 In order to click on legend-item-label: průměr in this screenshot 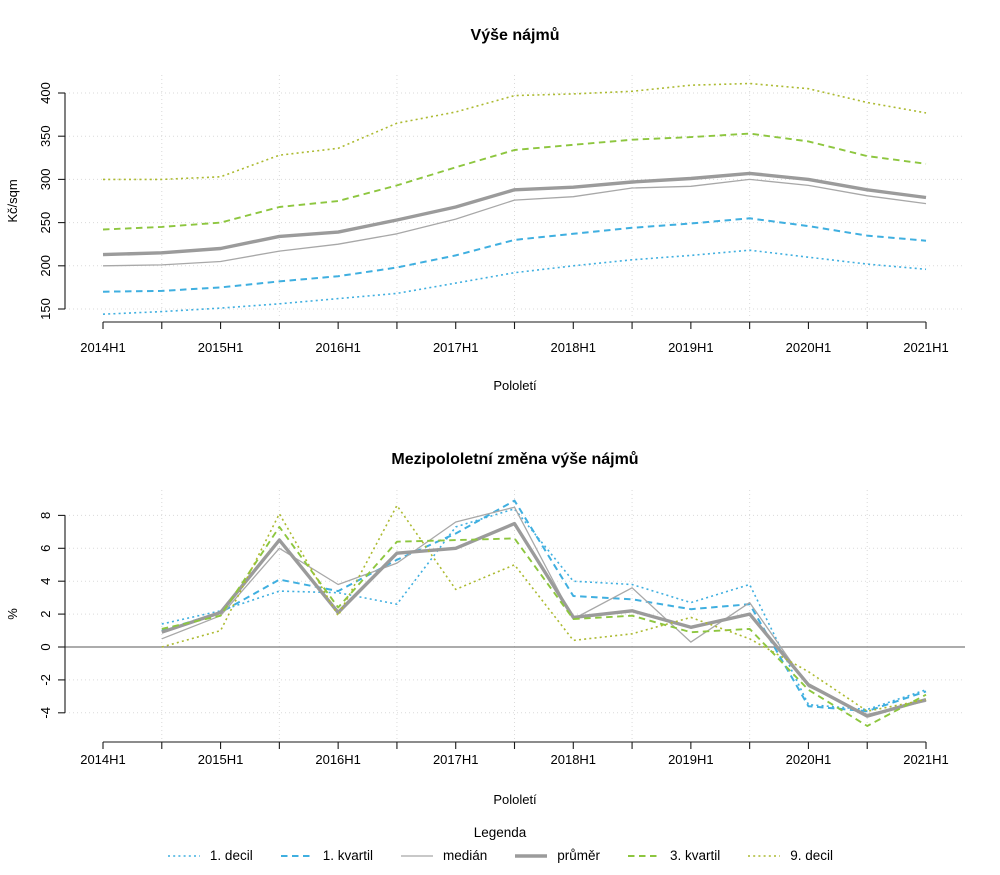, I will do `click(579, 855)`.